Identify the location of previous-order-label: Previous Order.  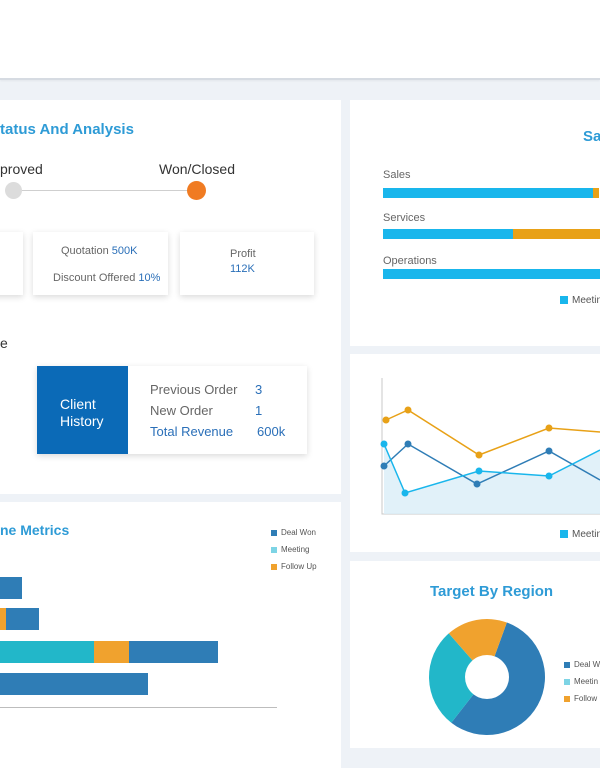
(194, 389).